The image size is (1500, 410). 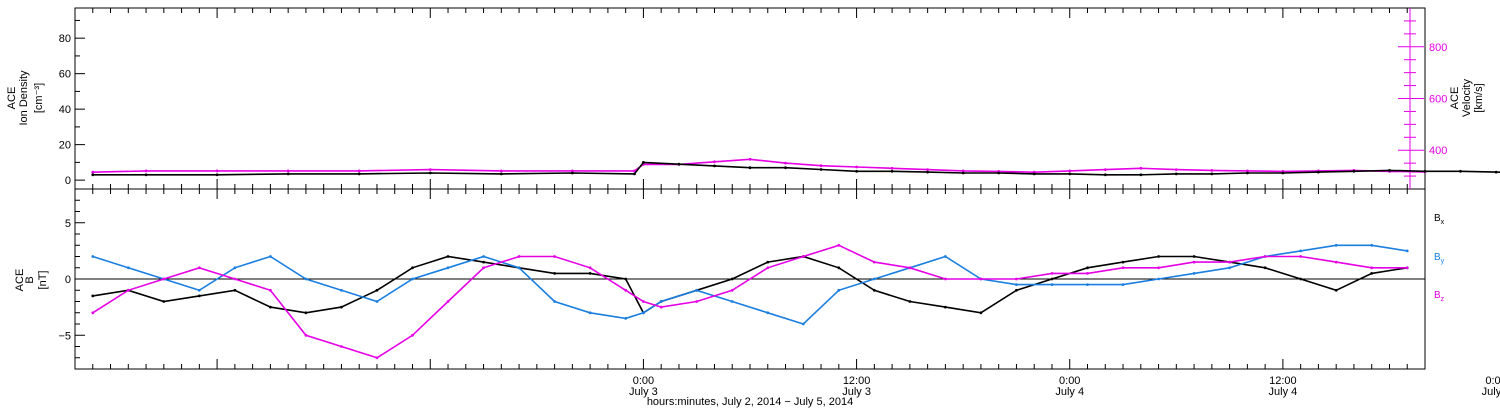 I want to click on date-tick-label: July 3, so click(x=643, y=392).